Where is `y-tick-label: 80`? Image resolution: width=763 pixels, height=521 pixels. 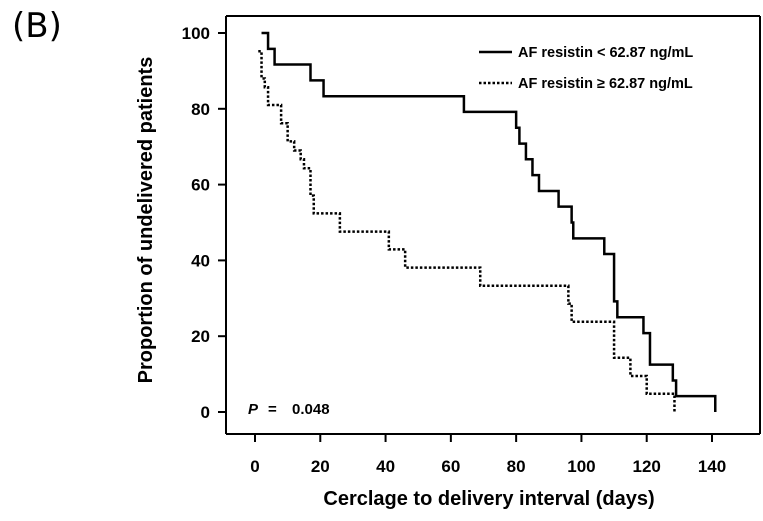 y-tick-label: 80 is located at coordinates (200, 109).